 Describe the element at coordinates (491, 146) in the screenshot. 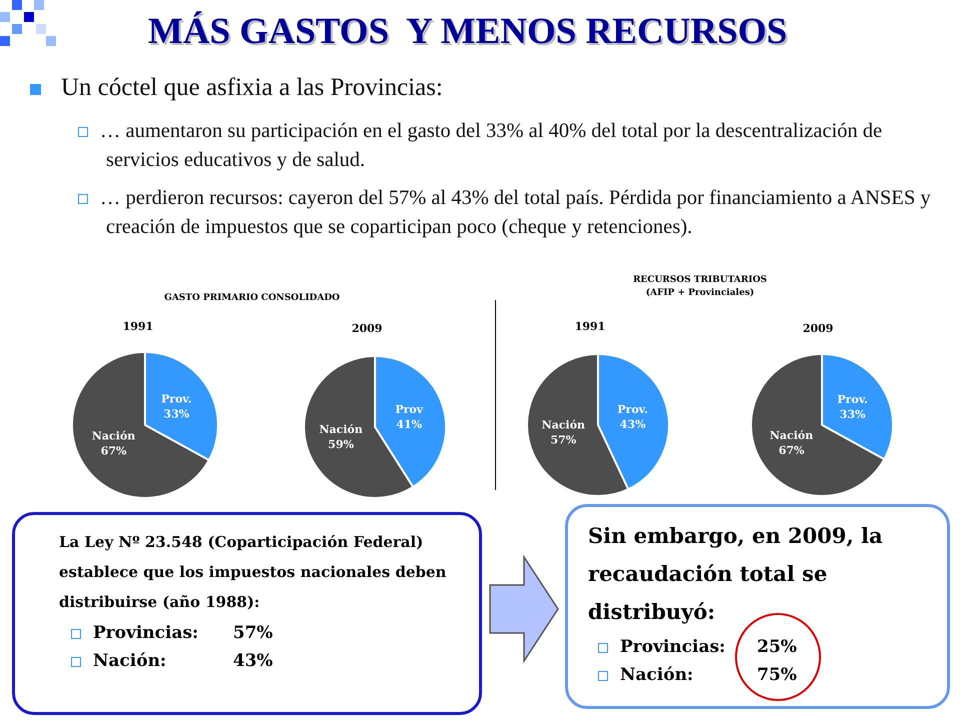

I see `text: … aumentaron su participación en el gasto del 33% al 40% del total por la descentralización de servicios educativos y de salud.` at that location.